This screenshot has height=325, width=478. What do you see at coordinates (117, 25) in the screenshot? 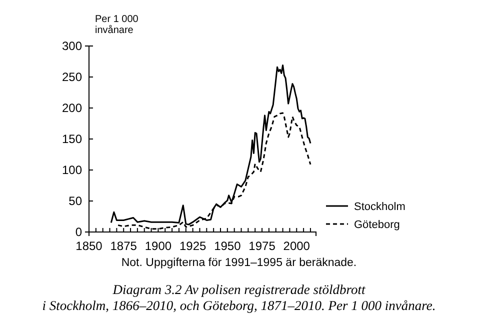
I see `y-axis-title: Per 1 000 invånare` at bounding box center [117, 25].